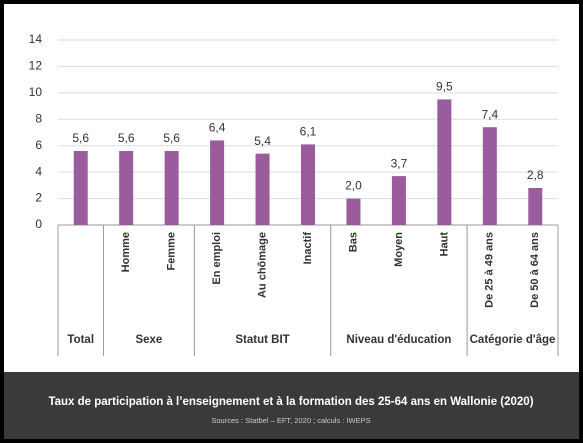  I want to click on value-label: 5,4, so click(262, 141).